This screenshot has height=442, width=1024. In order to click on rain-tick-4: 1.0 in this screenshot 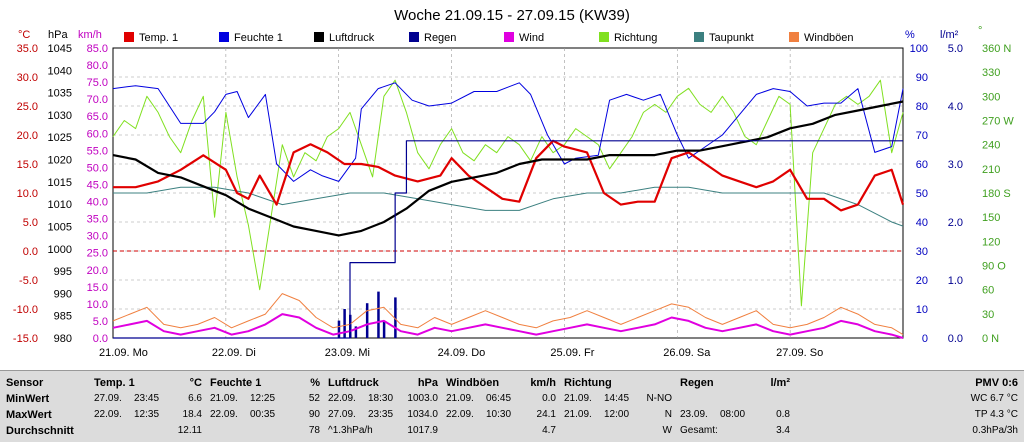, I will do `click(955, 281)`.